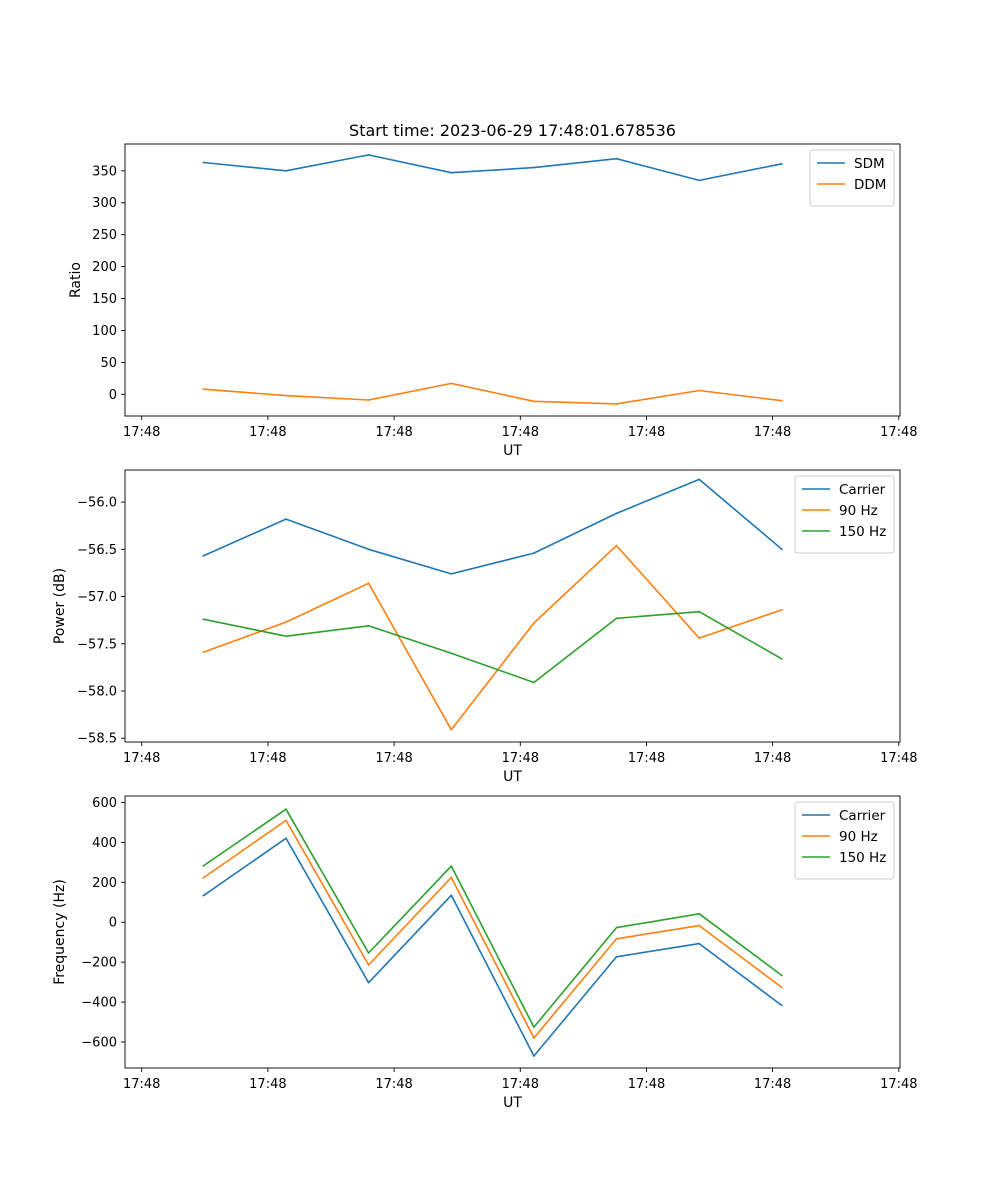  Describe the element at coordinates (97, 739) in the screenshot. I see `y-tick-label: −58.5` at that location.